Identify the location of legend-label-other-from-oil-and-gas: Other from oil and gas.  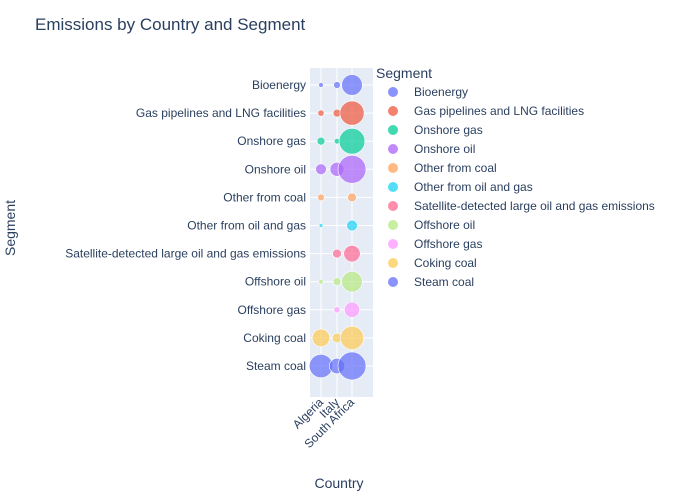
(473, 187).